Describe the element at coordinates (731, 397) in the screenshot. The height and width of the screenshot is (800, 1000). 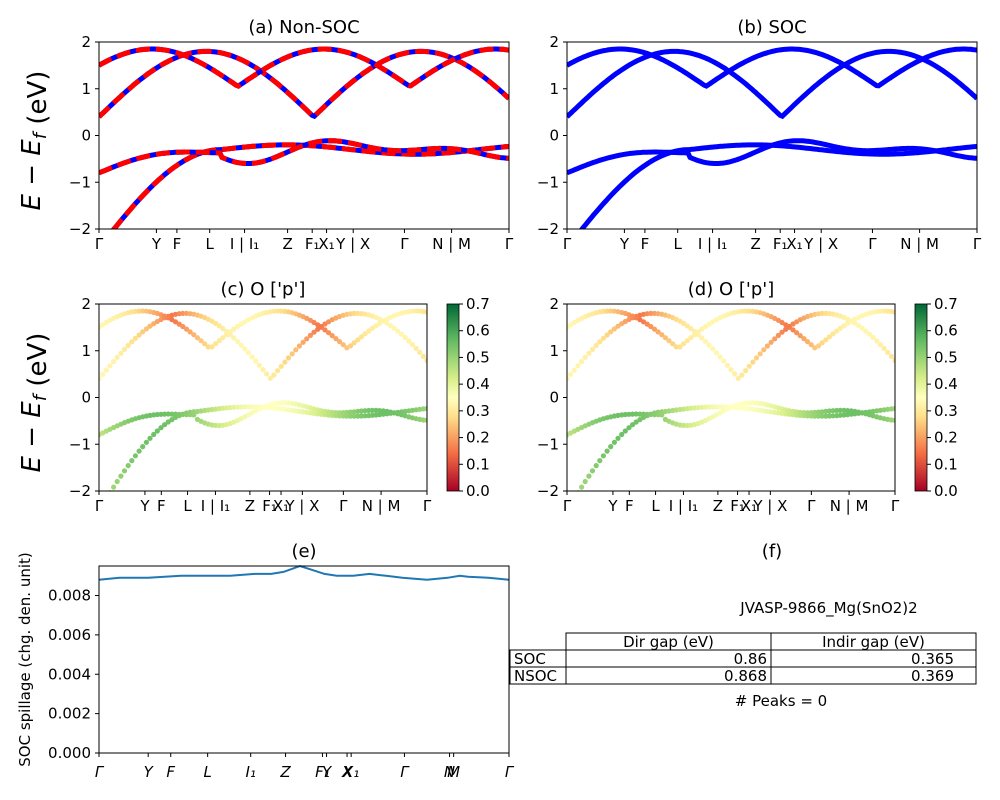
I see `axes-frame-d` at that location.